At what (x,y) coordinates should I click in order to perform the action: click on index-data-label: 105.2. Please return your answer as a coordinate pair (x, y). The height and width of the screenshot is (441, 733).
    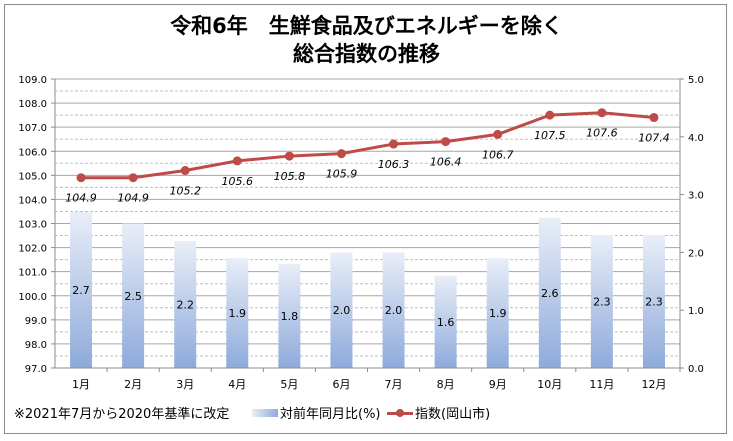
    Looking at the image, I should click on (185, 191).